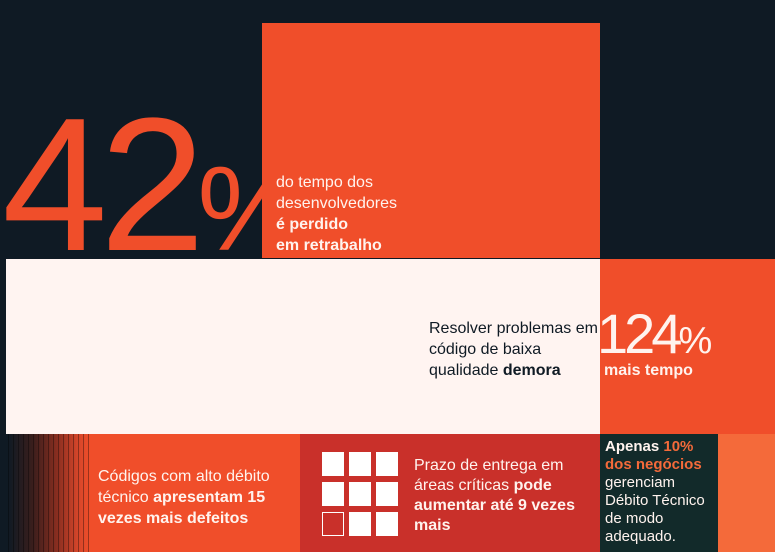  I want to click on gradient-stripes, so click(49, 493).